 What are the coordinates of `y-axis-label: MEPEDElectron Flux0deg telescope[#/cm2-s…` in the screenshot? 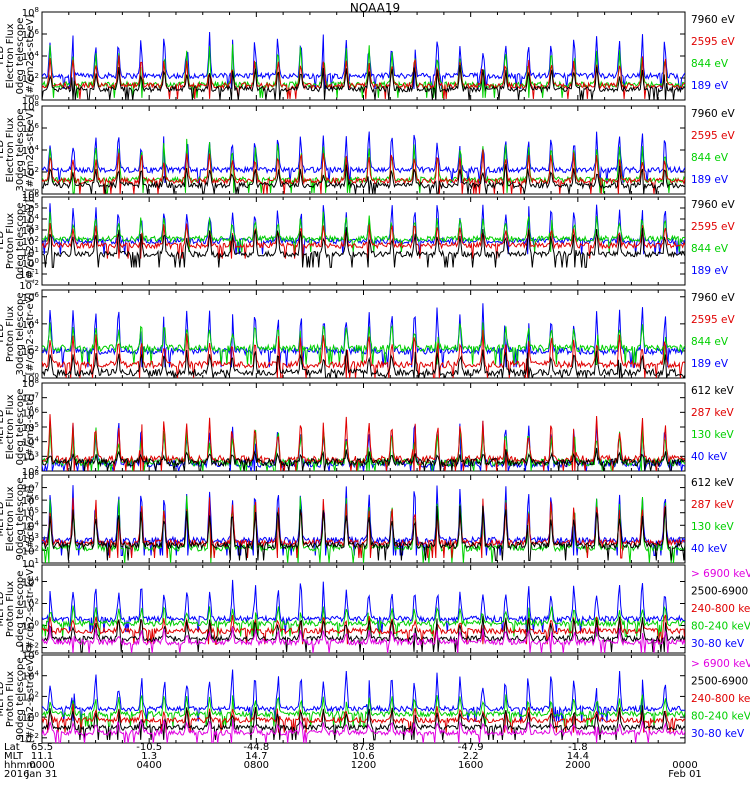 It's located at (18, 427).